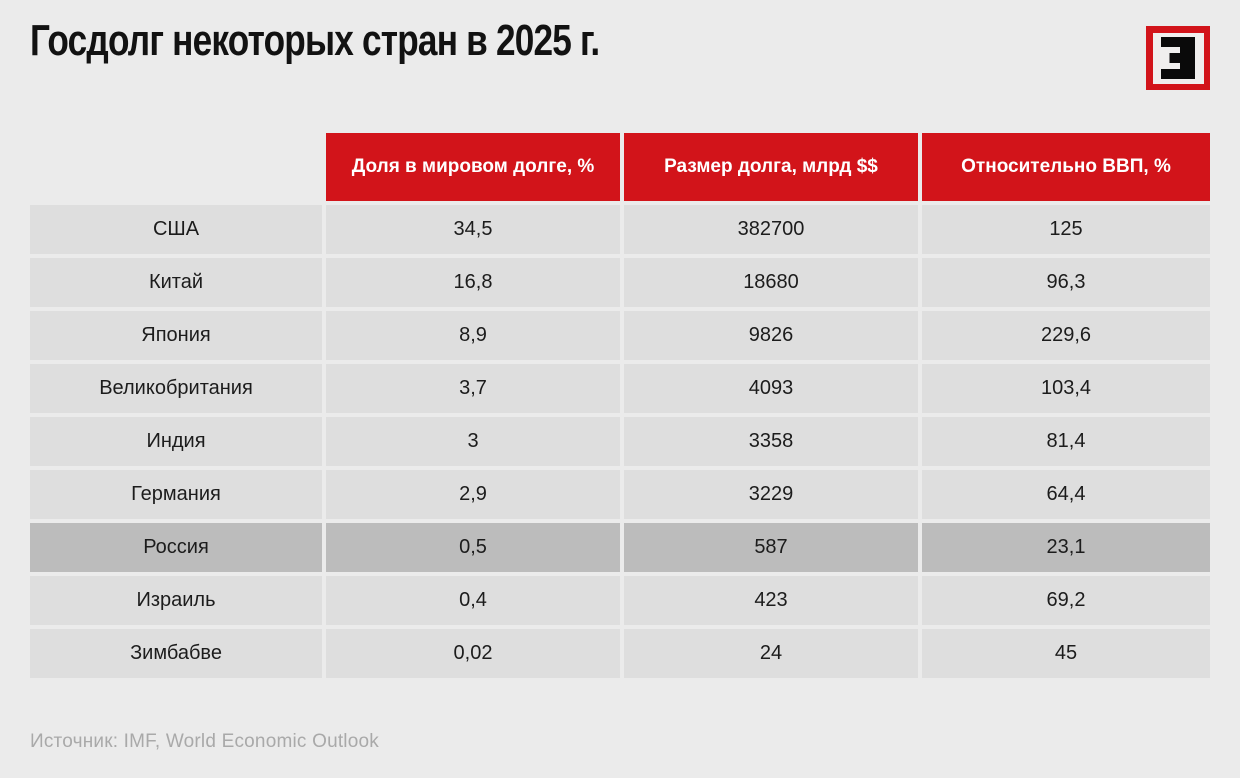 This screenshot has height=778, width=1240. I want to click on debt-cell: 24, so click(771, 653).